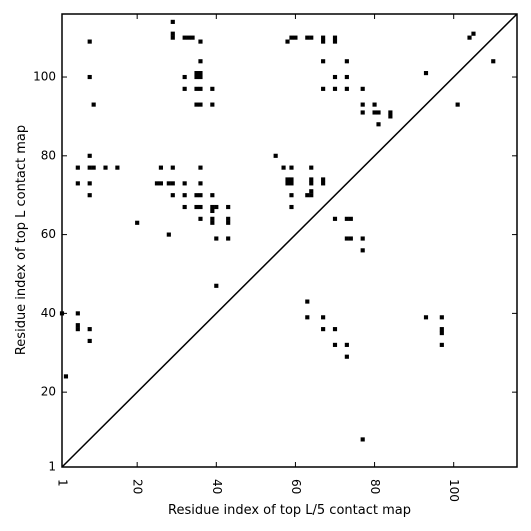  I want to click on y-tick-label: 1, so click(52, 467).